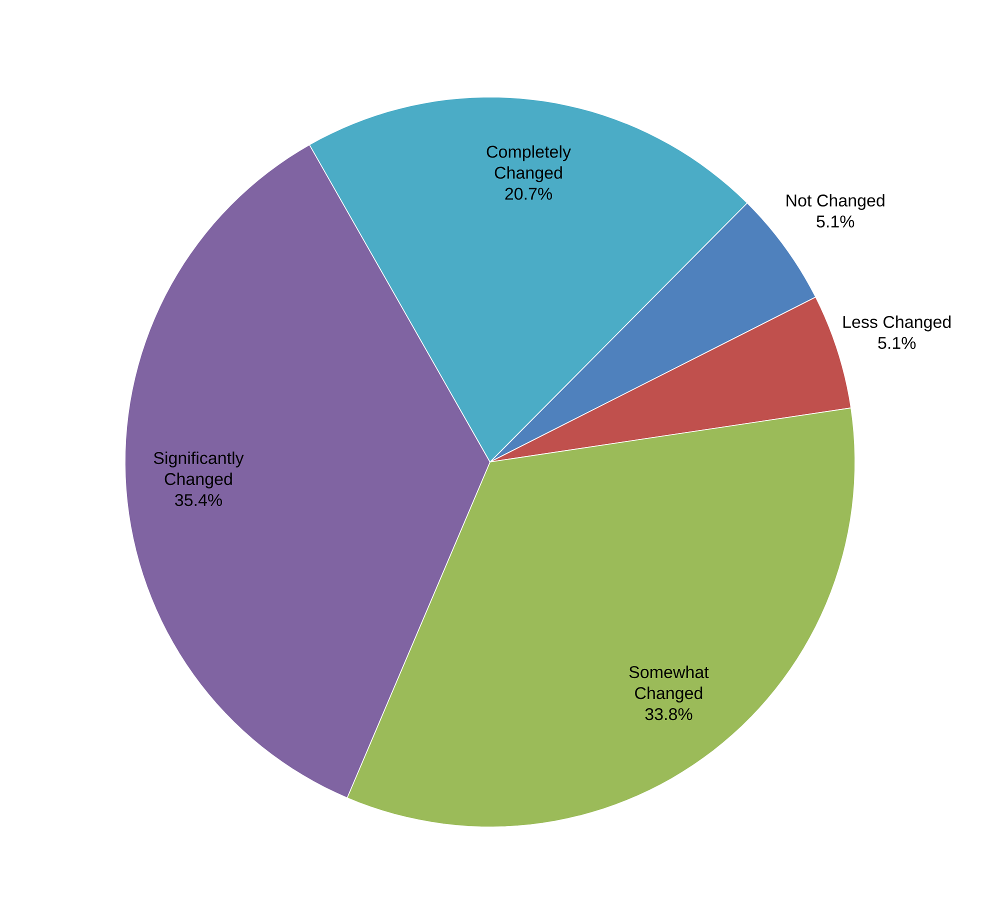 The height and width of the screenshot is (912, 987). What do you see at coordinates (199, 470) in the screenshot?
I see `slice-label: Significantly Changed` at bounding box center [199, 470].